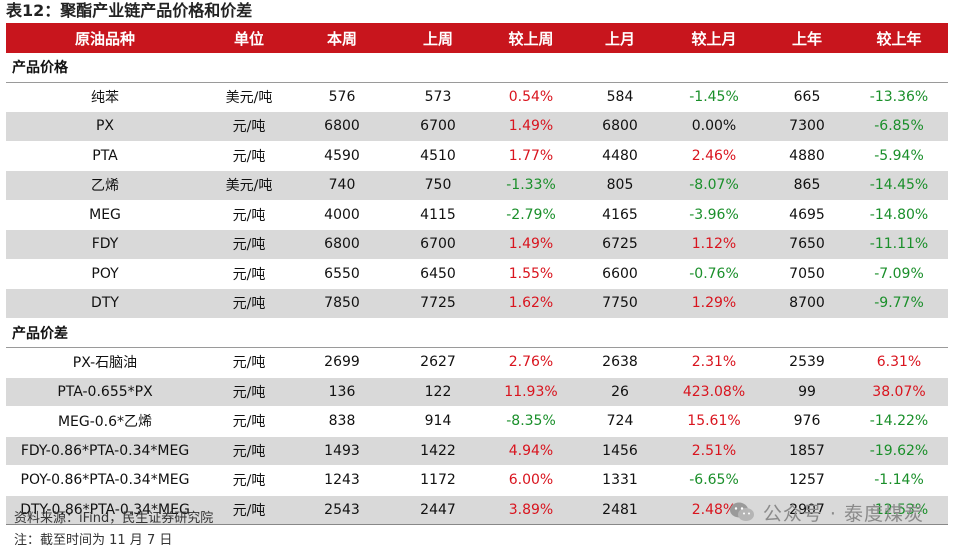 The image size is (954, 551). I want to click on cell-this-week: 740, so click(342, 185).